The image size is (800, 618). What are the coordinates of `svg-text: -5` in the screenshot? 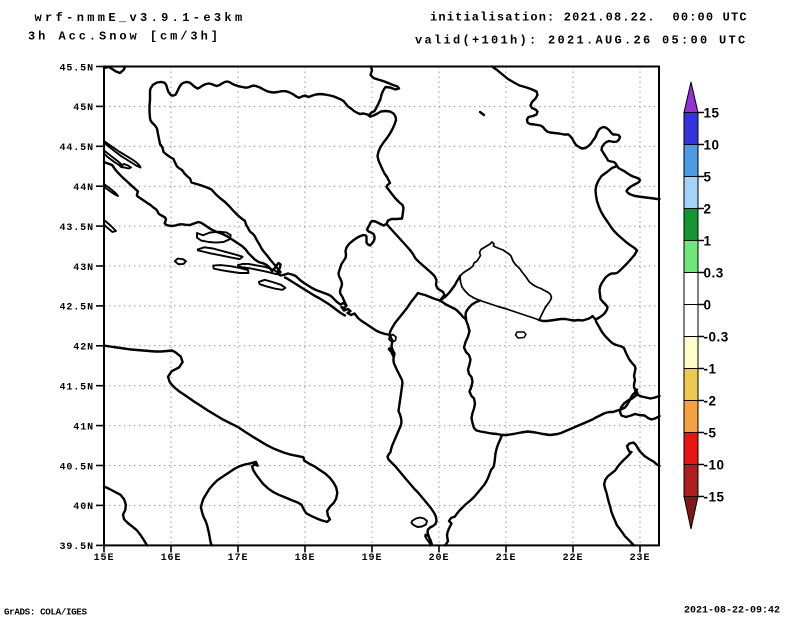 It's located at (710, 433).